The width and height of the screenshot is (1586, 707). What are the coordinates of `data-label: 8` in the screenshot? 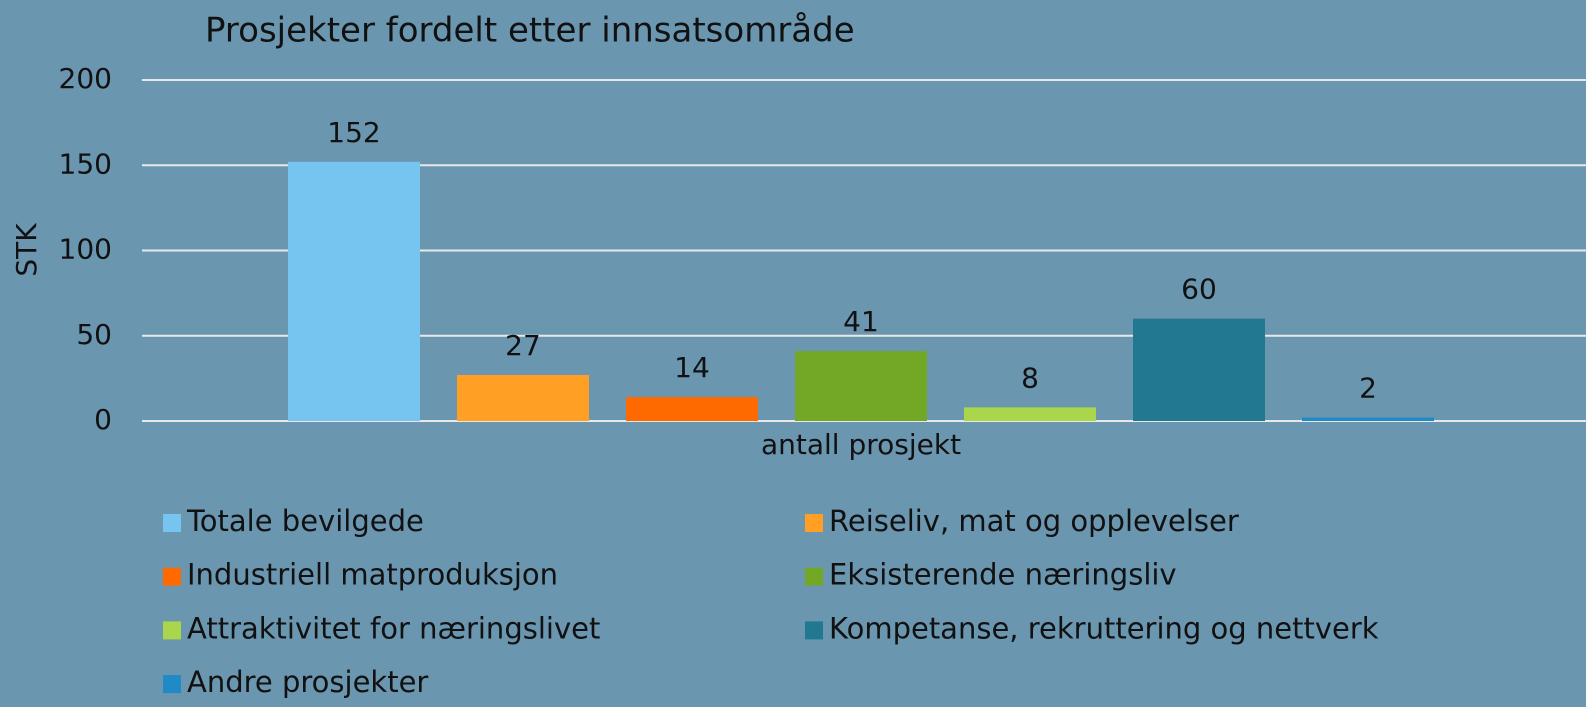 It's located at (1030, 377).